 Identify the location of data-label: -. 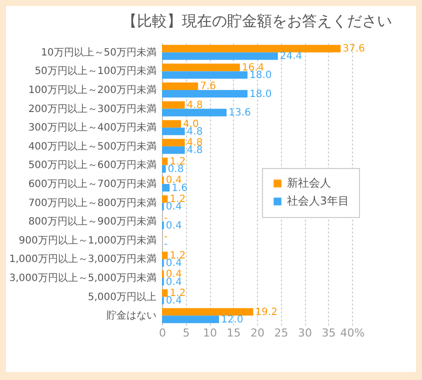
(166, 218).